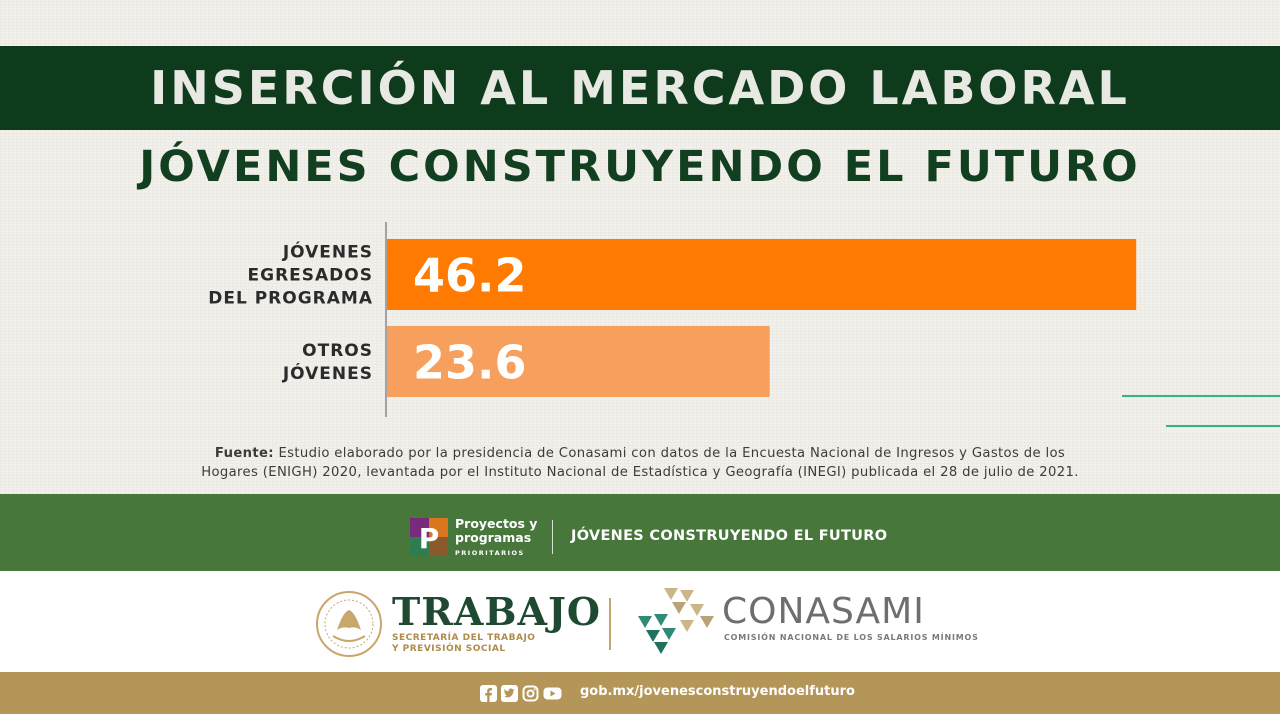 The height and width of the screenshot is (714, 1280). Describe the element at coordinates (327, 252) in the screenshot. I see `category-label-1-line-1: JÓVENES` at that location.